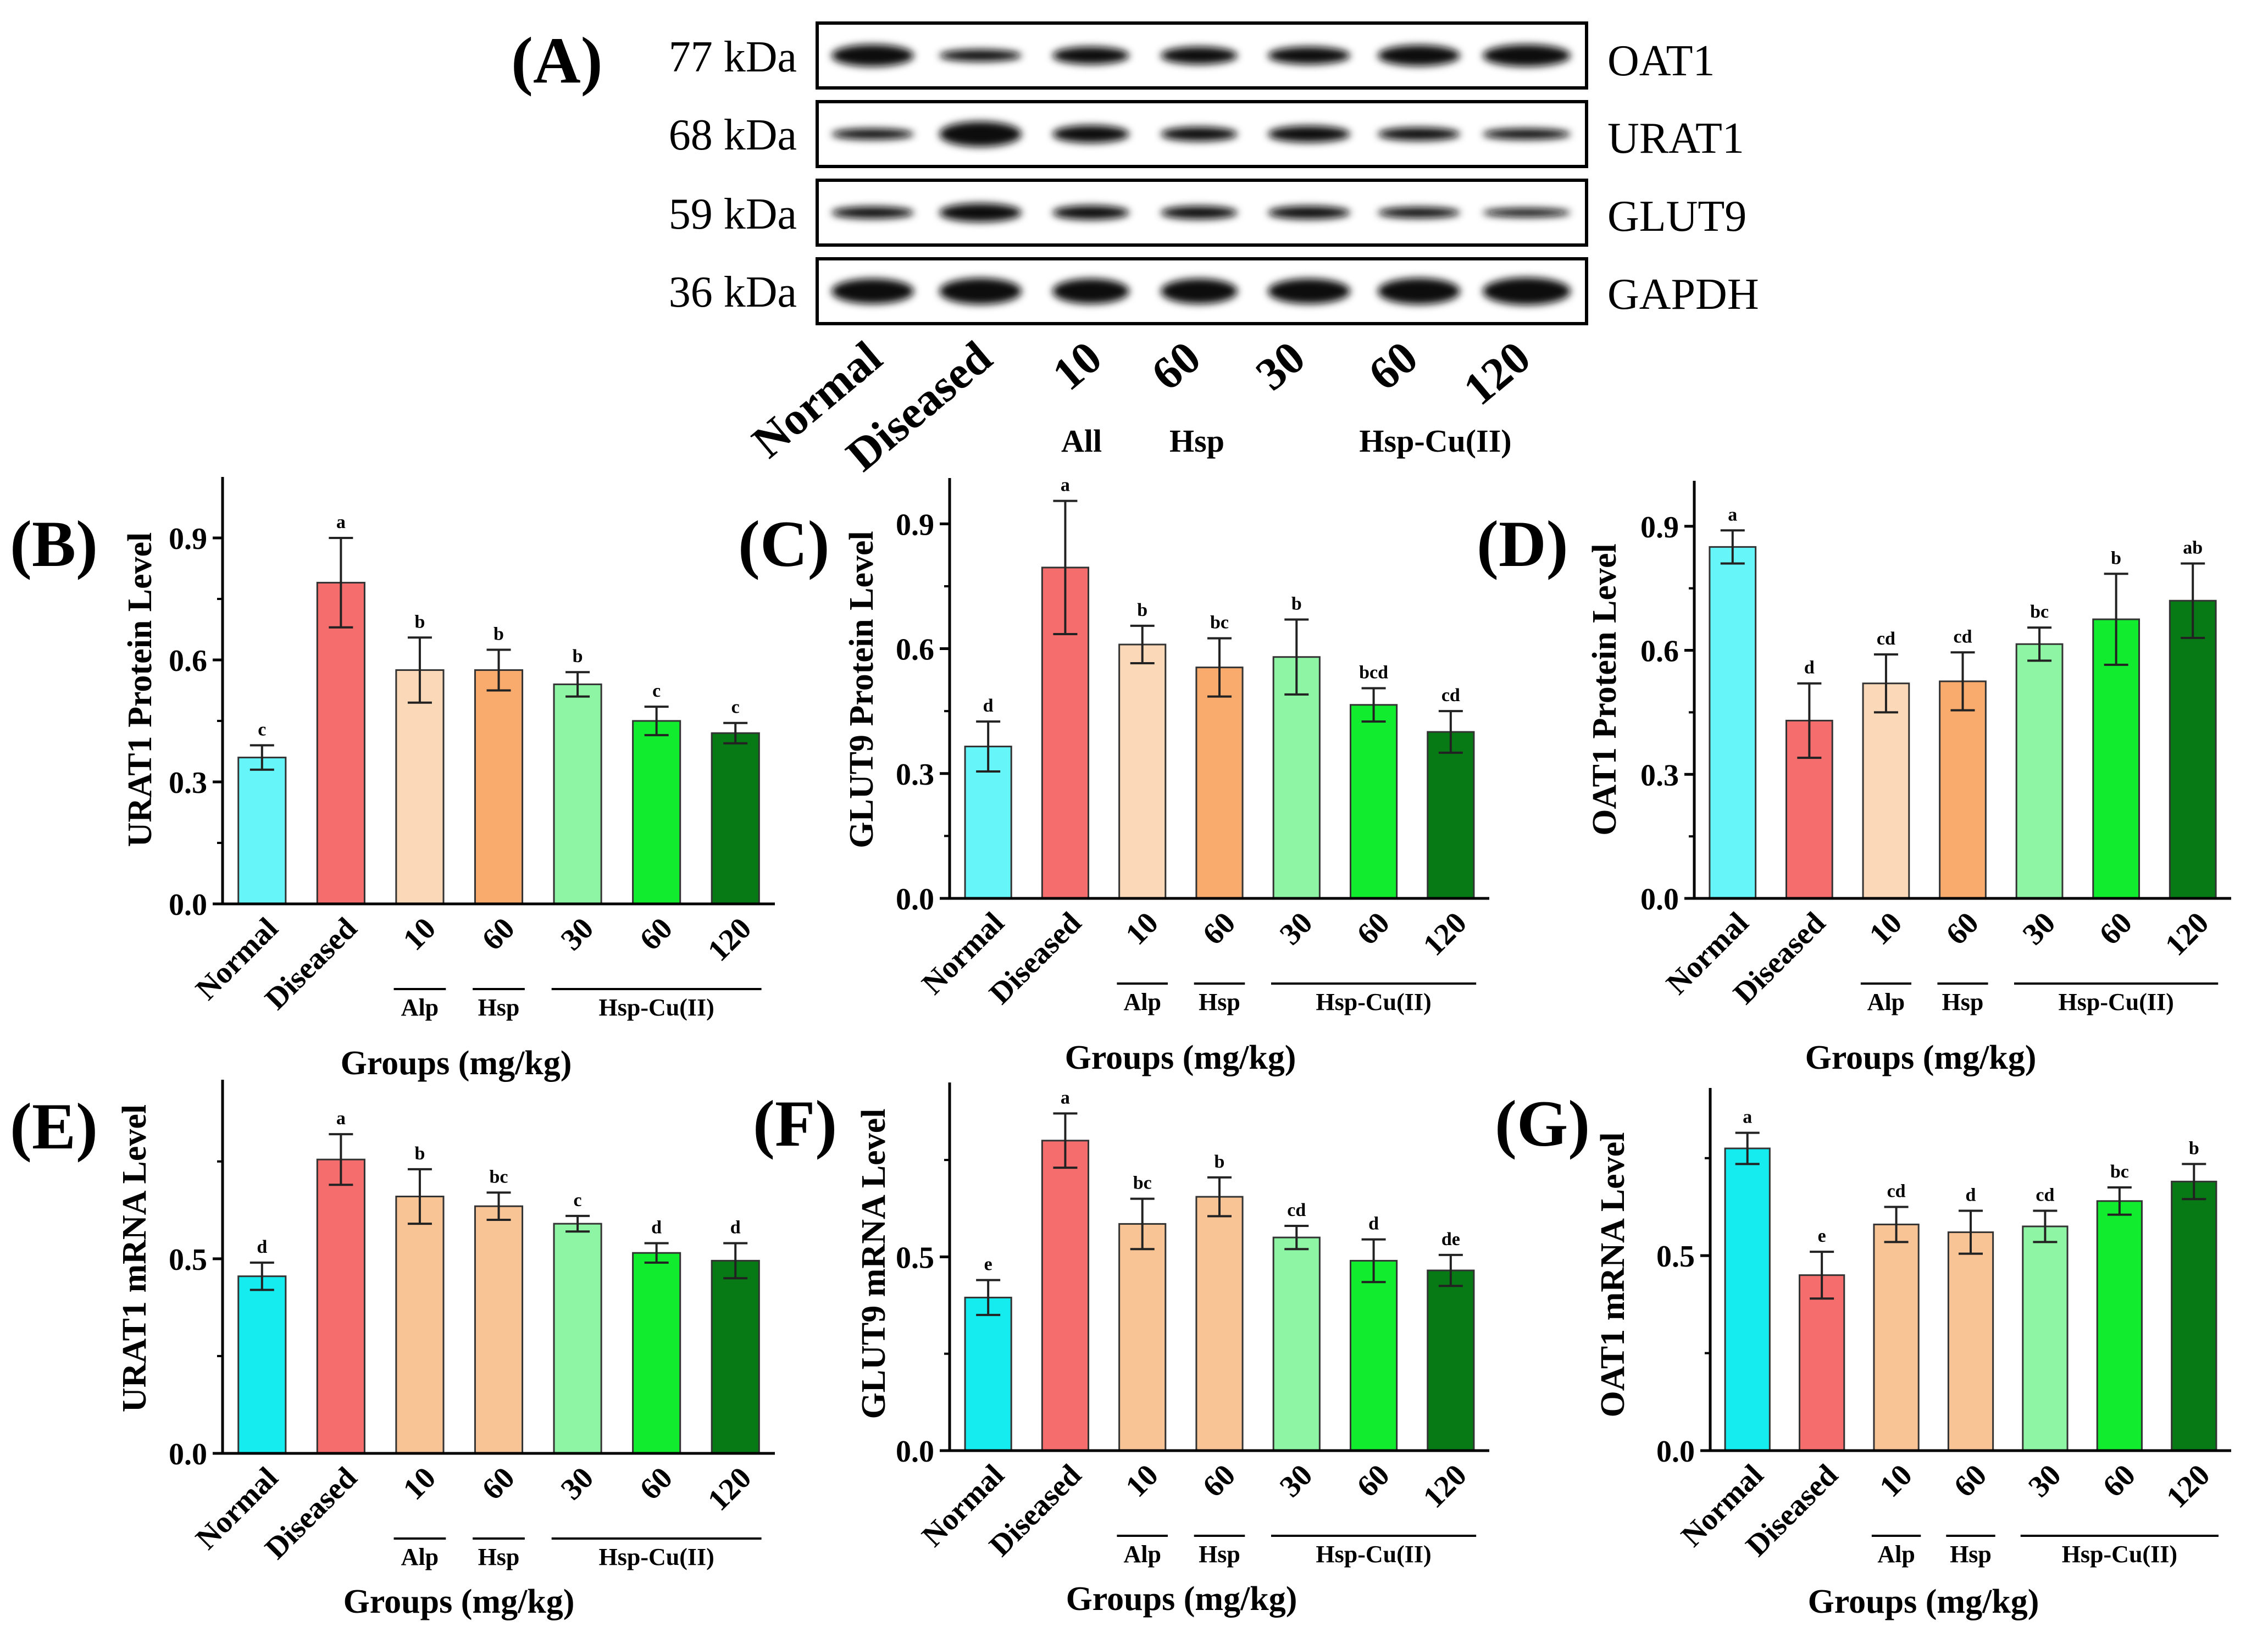  Describe the element at coordinates (795, 1123) in the screenshot. I see `panel-label: (F)` at that location.